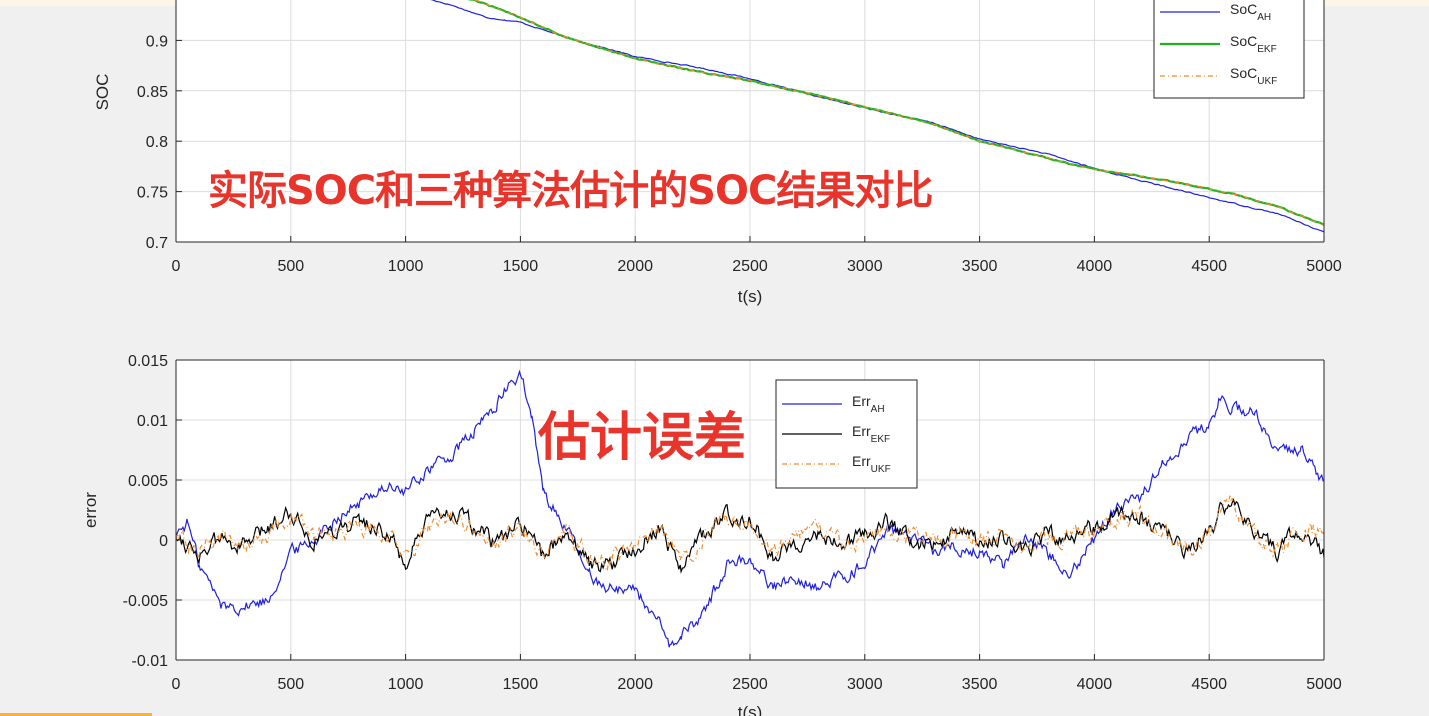 The height and width of the screenshot is (716, 1429). I want to click on overlay-title-soc-comparison: 实际SOC和三种算法估计的SOC结果对比, so click(570, 191).